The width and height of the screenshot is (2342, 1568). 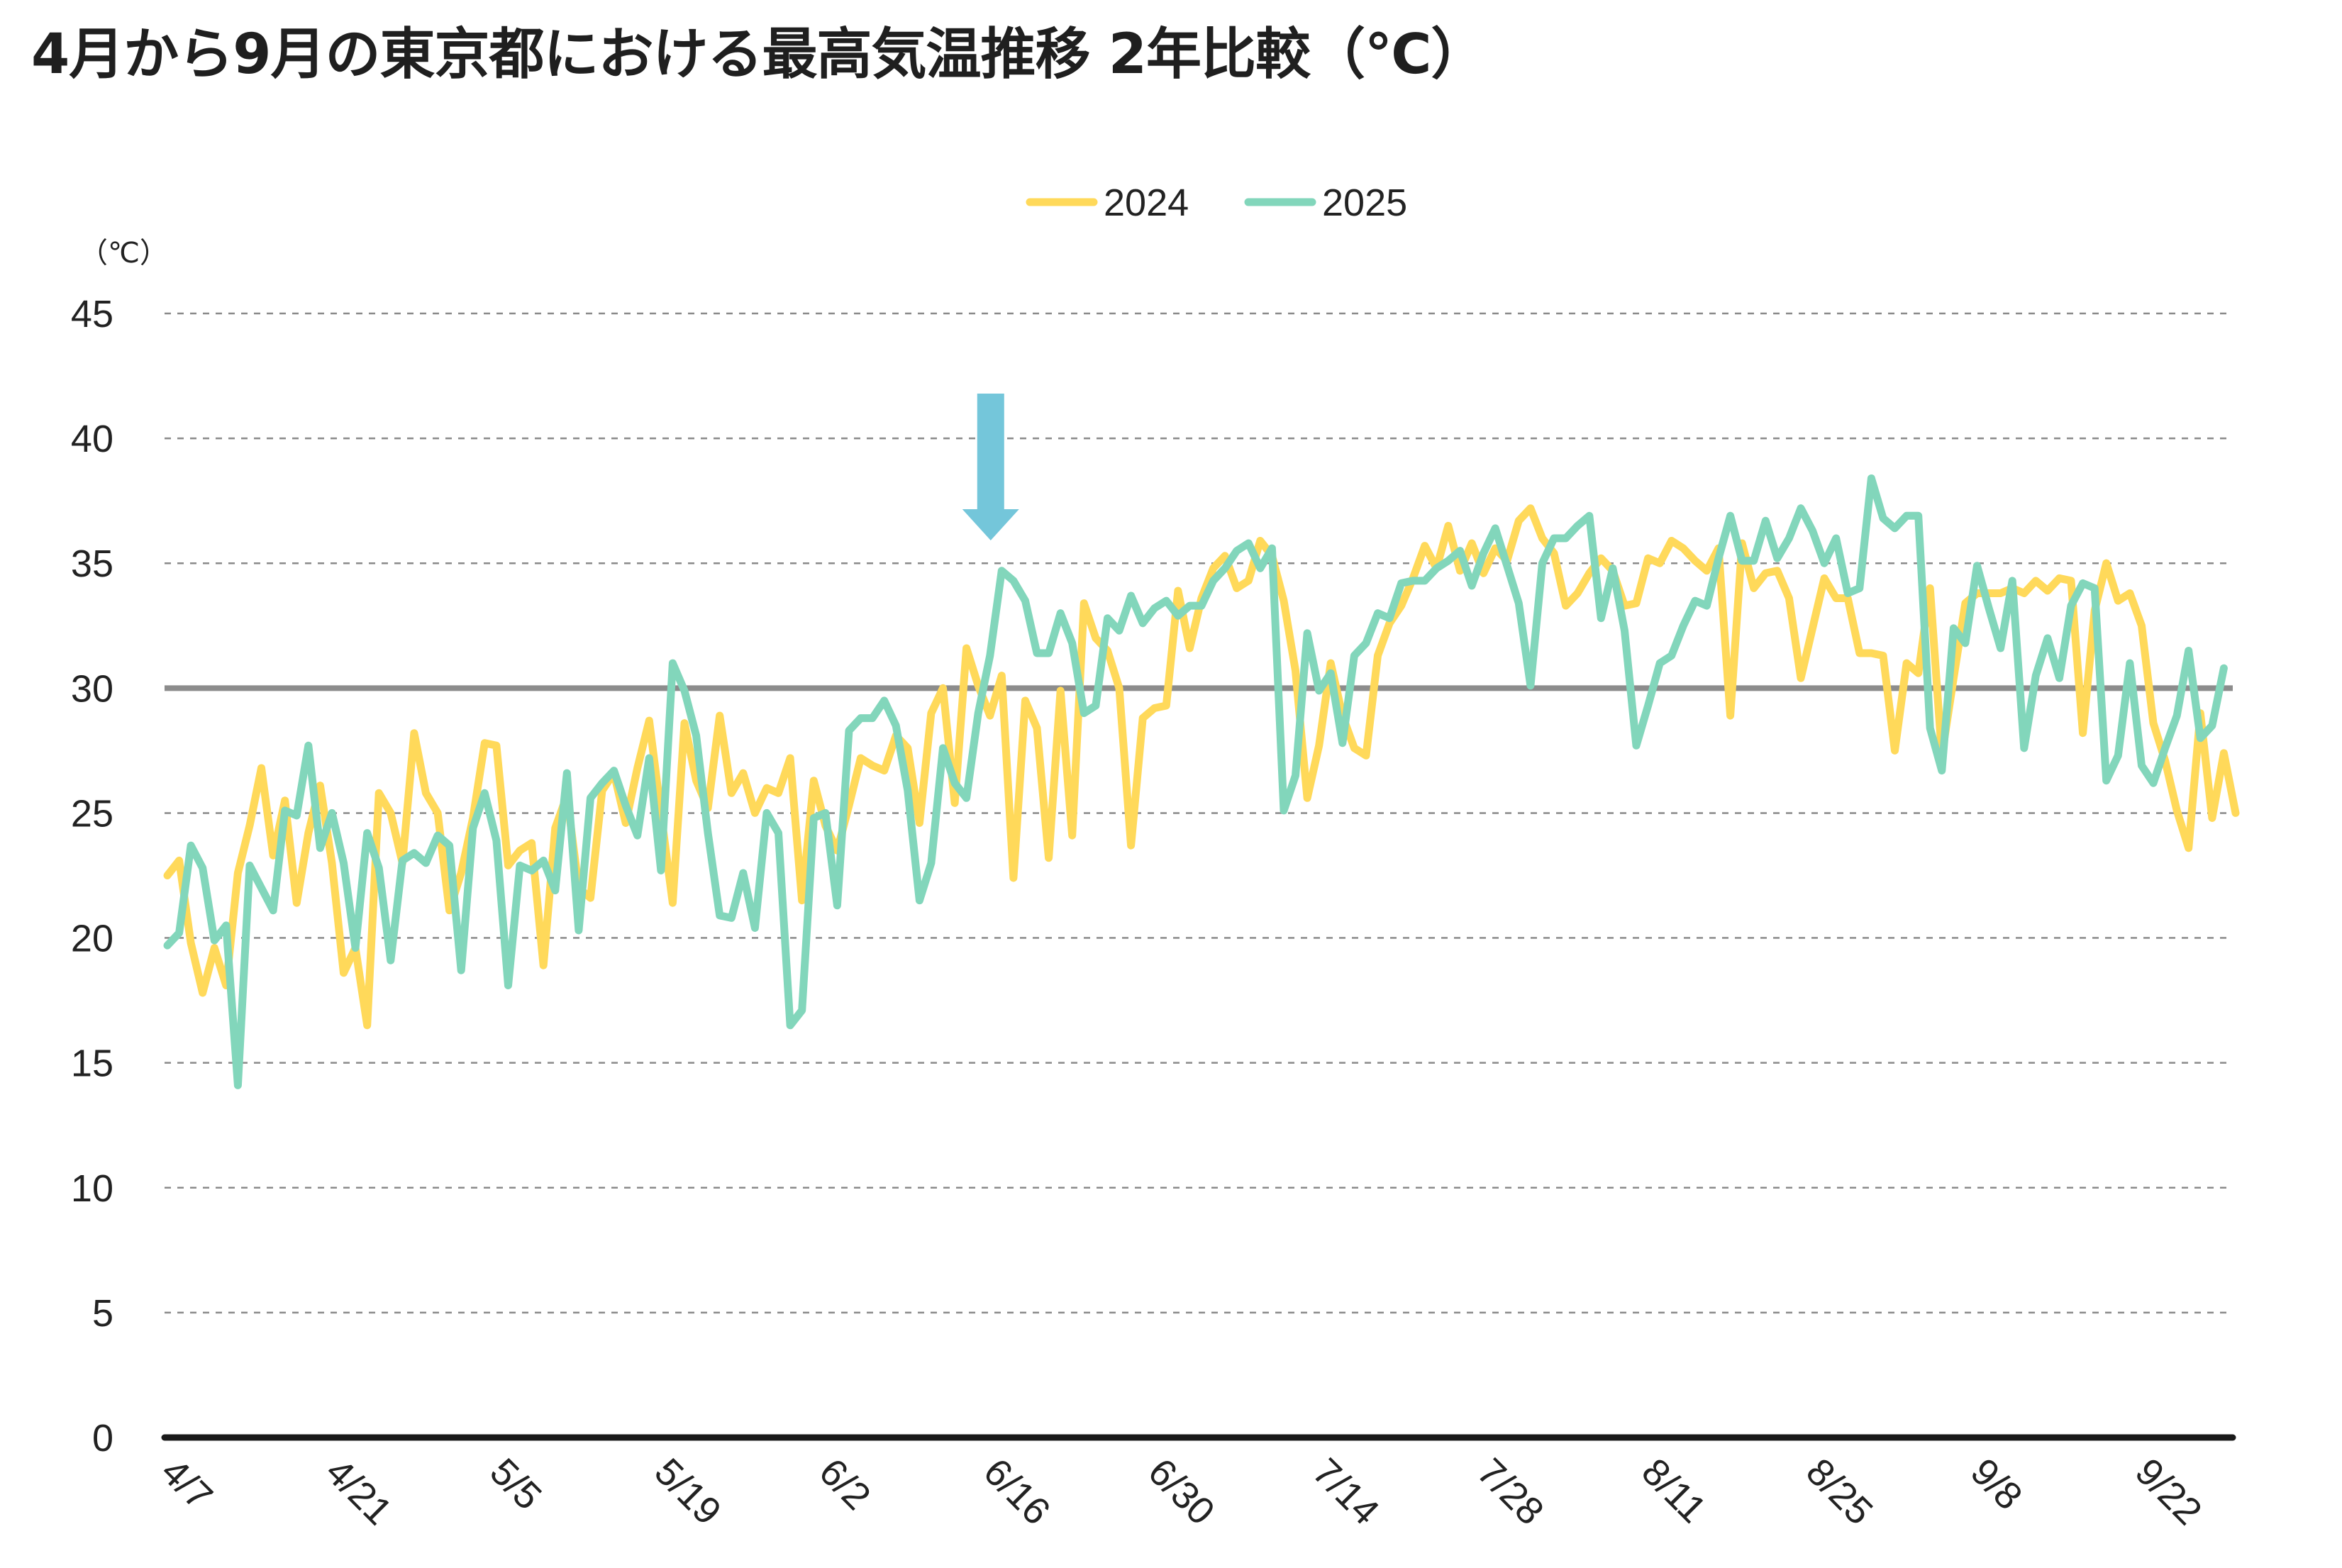 I want to click on x-tick-label: 6/30, so click(x=1181, y=1491).